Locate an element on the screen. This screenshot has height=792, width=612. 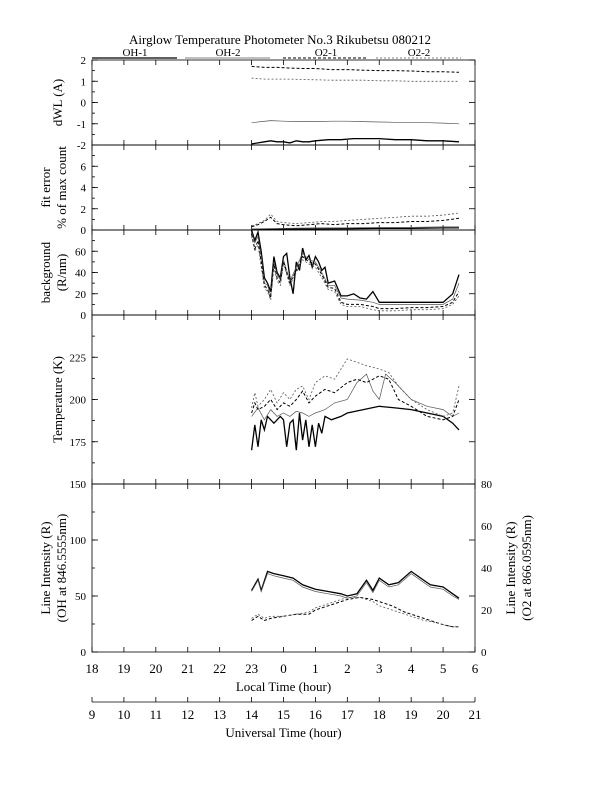
local-time-tick-label: 5 is located at coordinates (443, 668).